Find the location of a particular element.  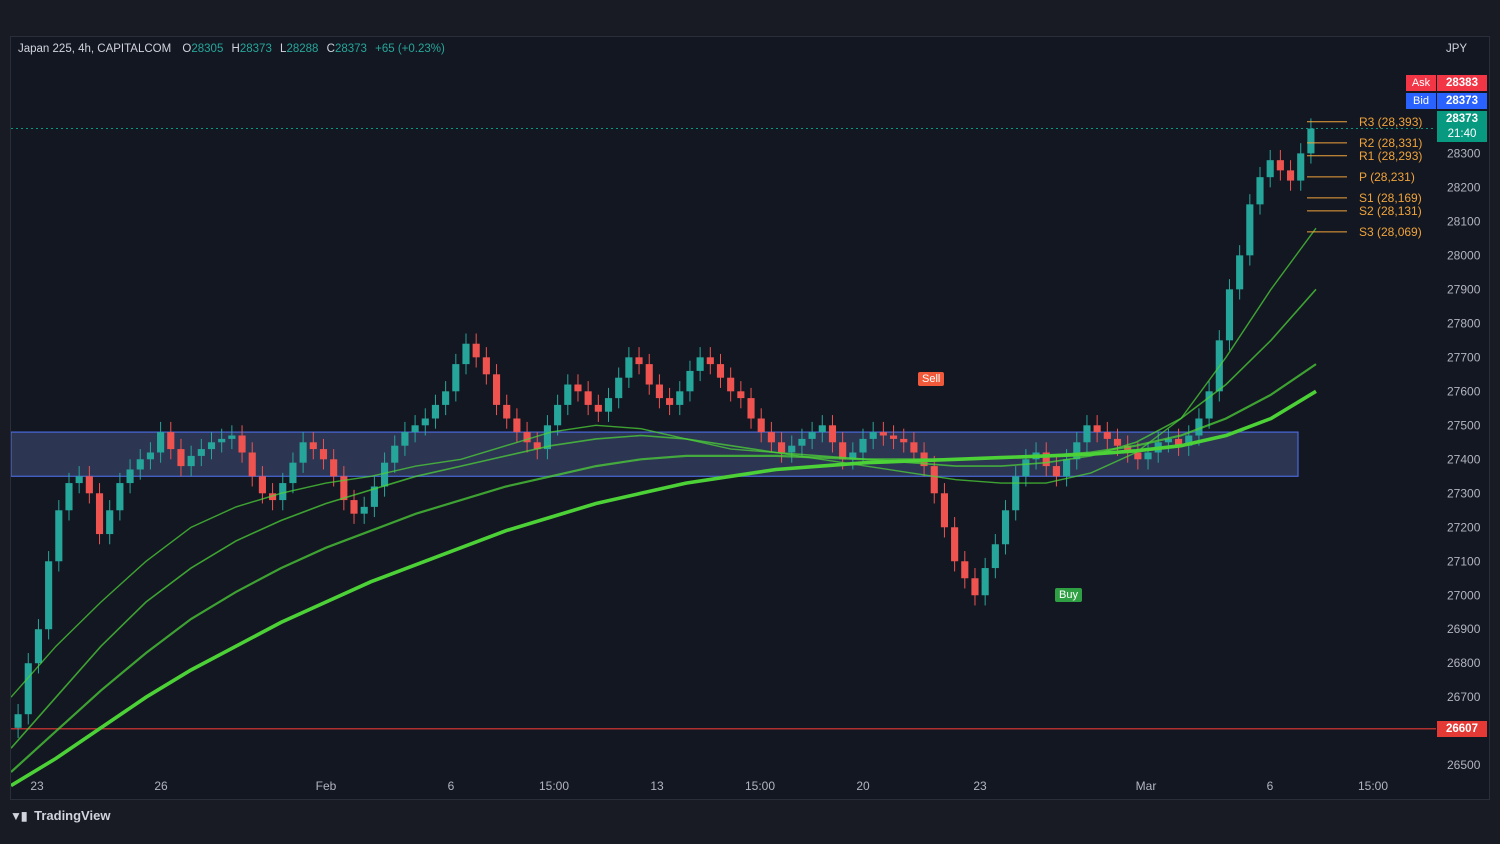

price-axis-tick: 27400 is located at coordinates (1464, 459).